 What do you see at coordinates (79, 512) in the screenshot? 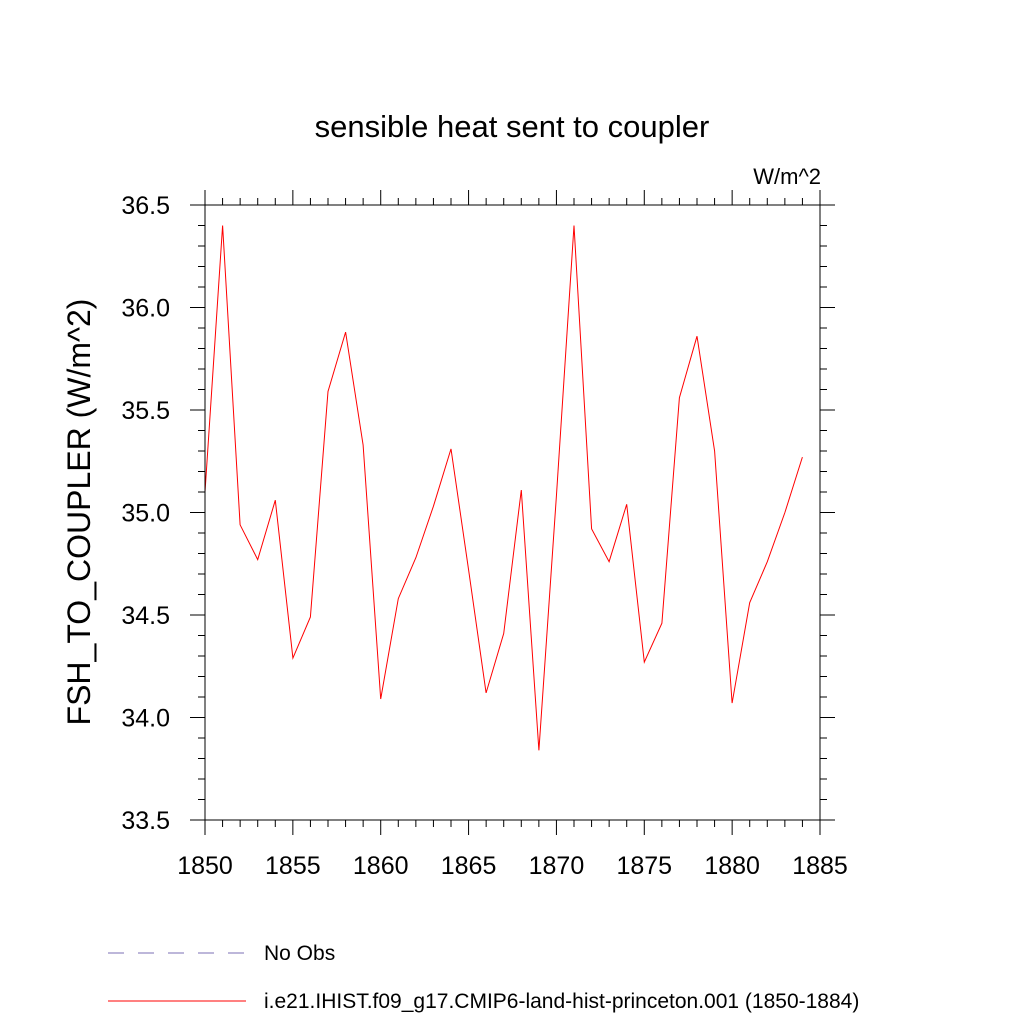
I see `y-axis-label: FSH_TO_COUPLER (W/m^2)` at bounding box center [79, 512].